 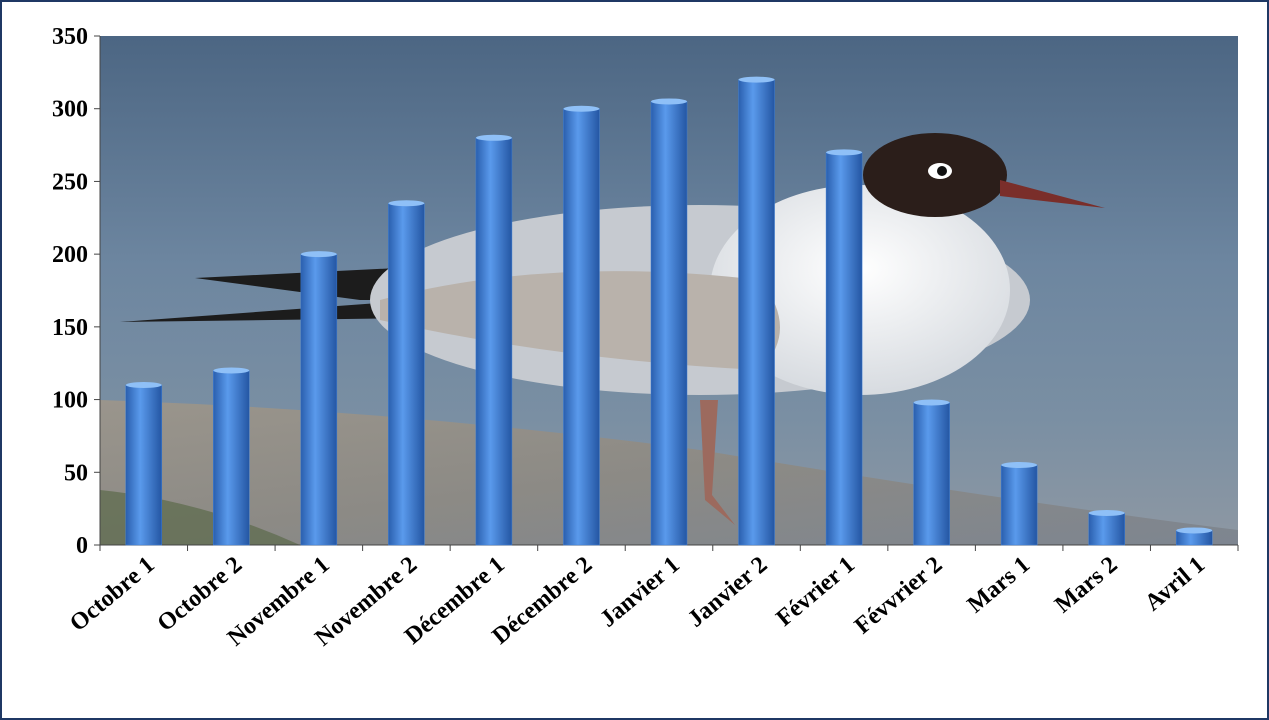 I want to click on y-tick-label: 150, so click(x=70, y=328).